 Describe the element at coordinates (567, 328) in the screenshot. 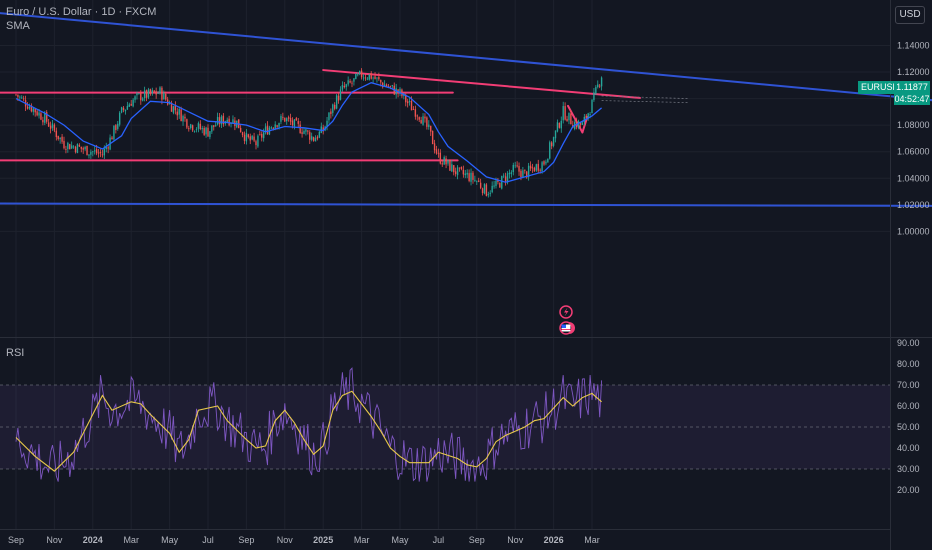

I see `us-flag-event-icon` at that location.